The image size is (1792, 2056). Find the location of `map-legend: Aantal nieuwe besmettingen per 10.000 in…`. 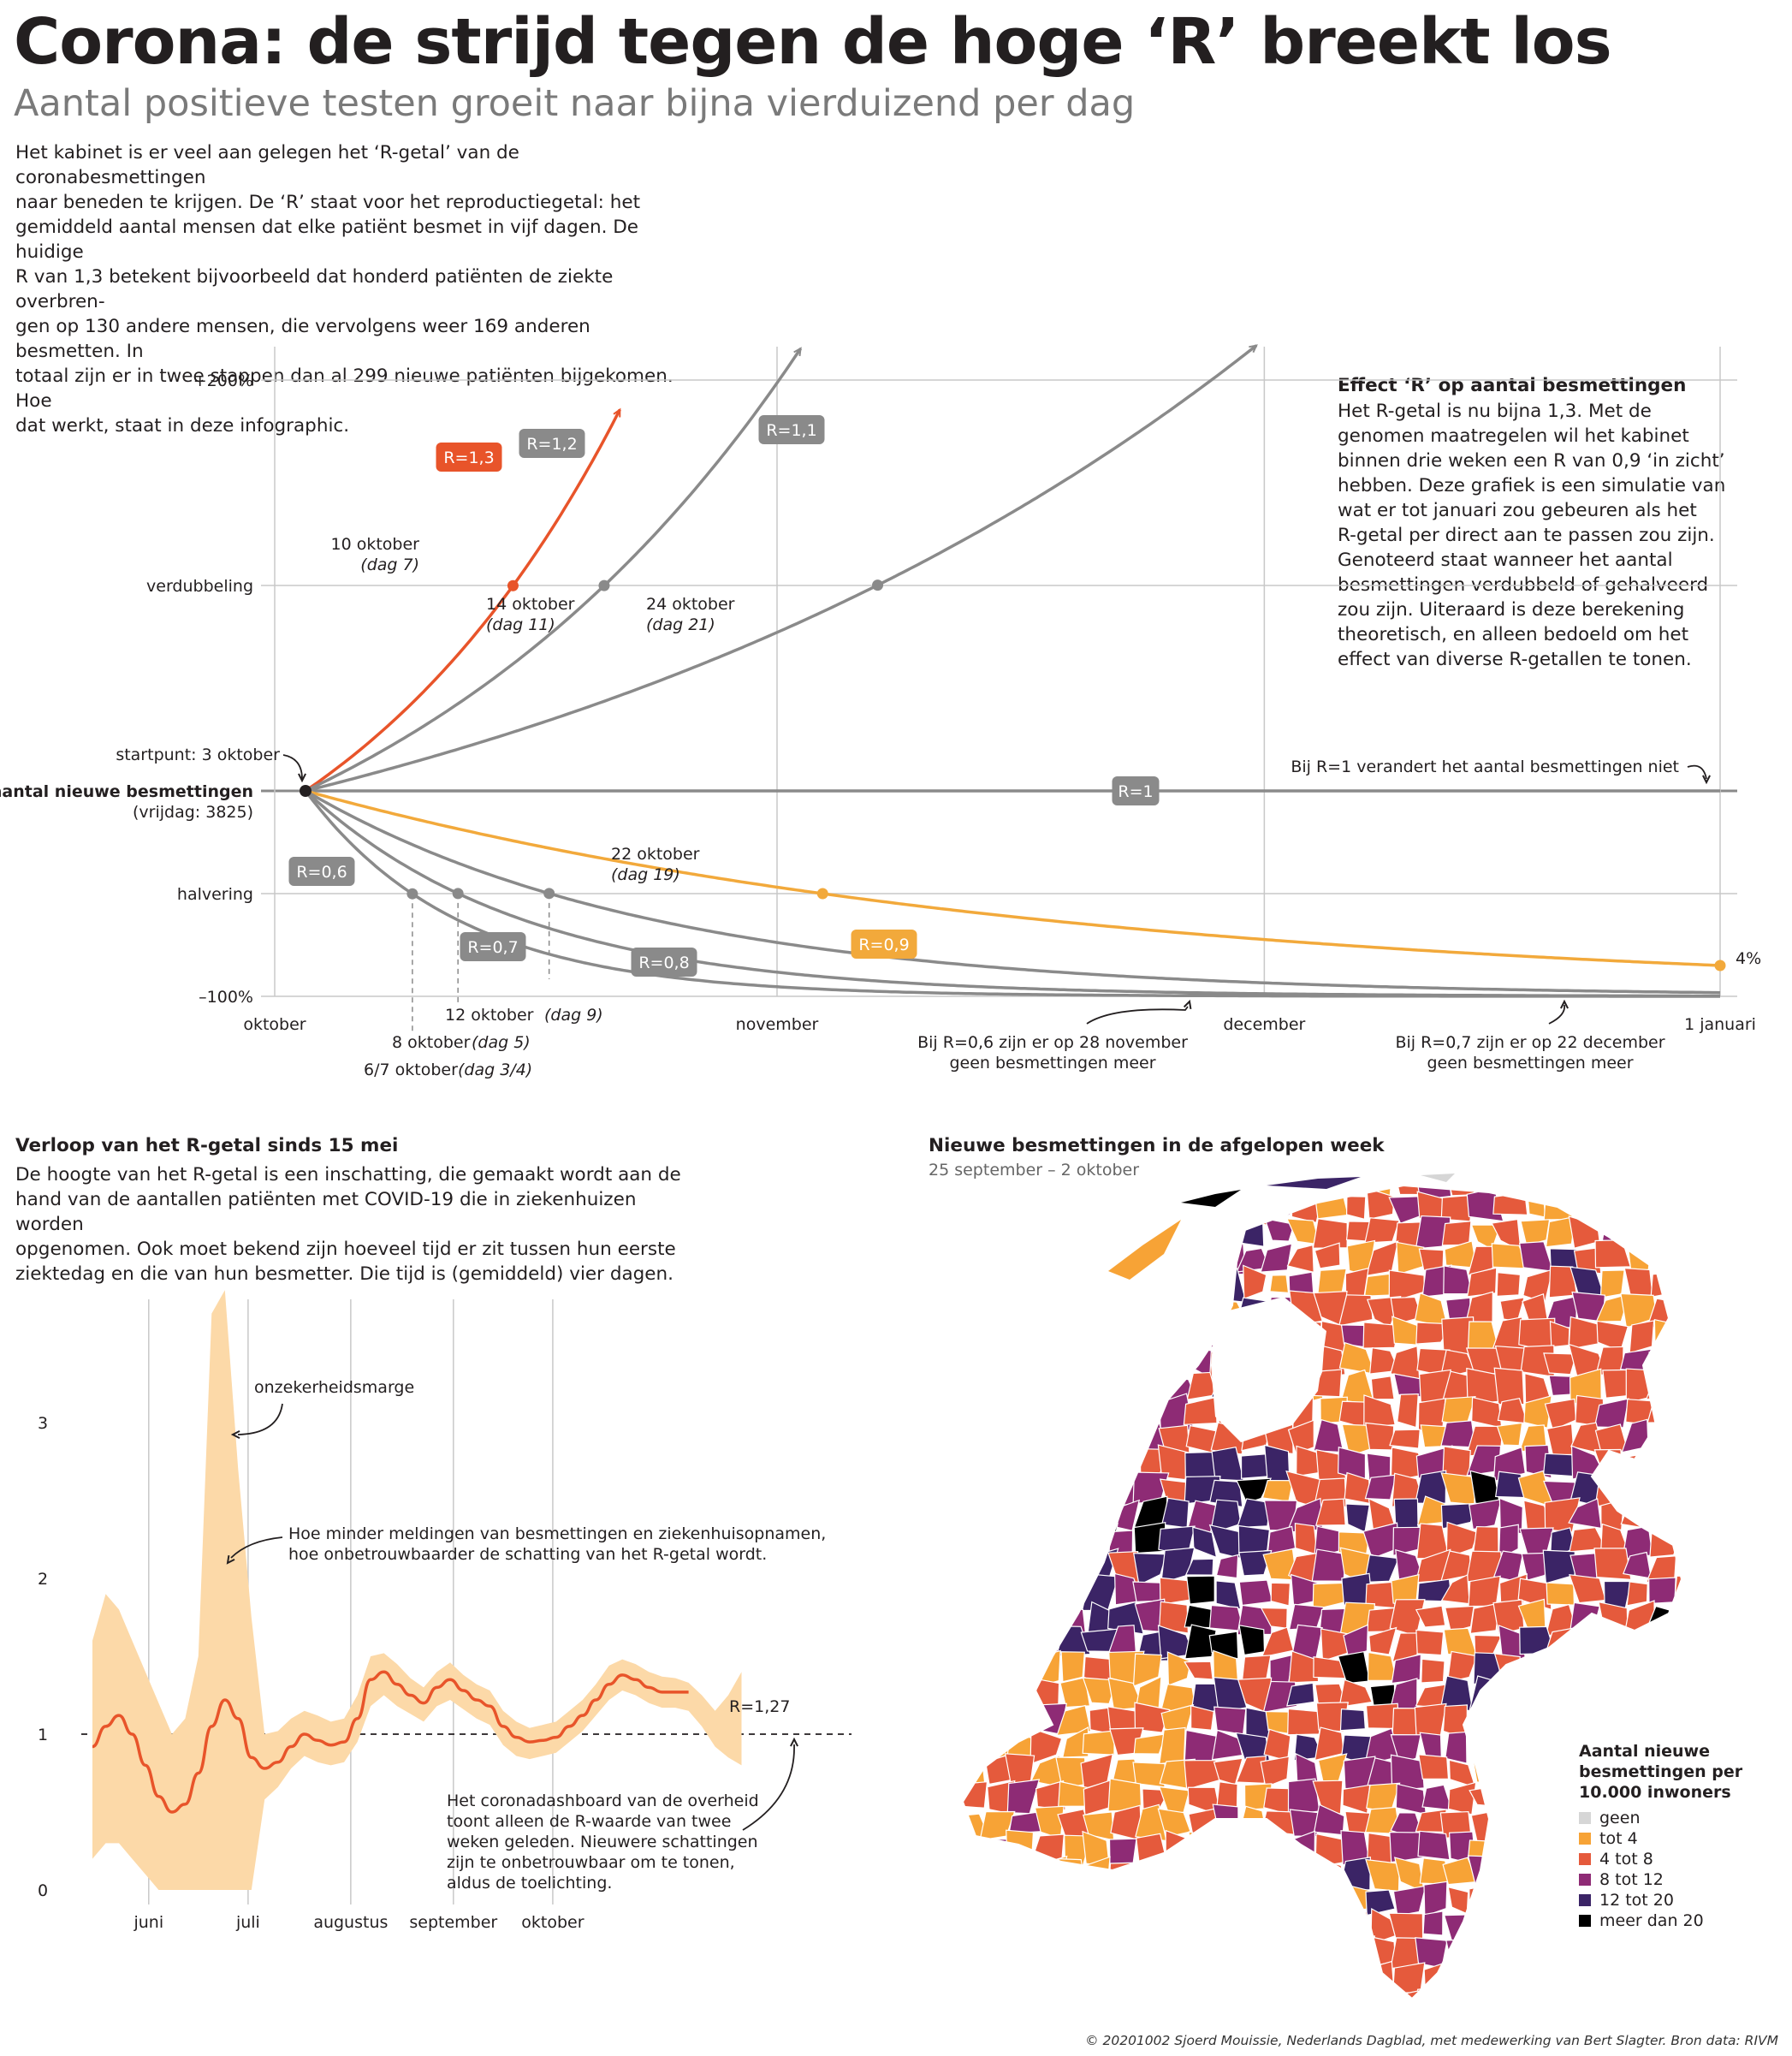

map-legend: Aantal nieuwe besmettingen per 10.000 in… is located at coordinates (1673, 1836).